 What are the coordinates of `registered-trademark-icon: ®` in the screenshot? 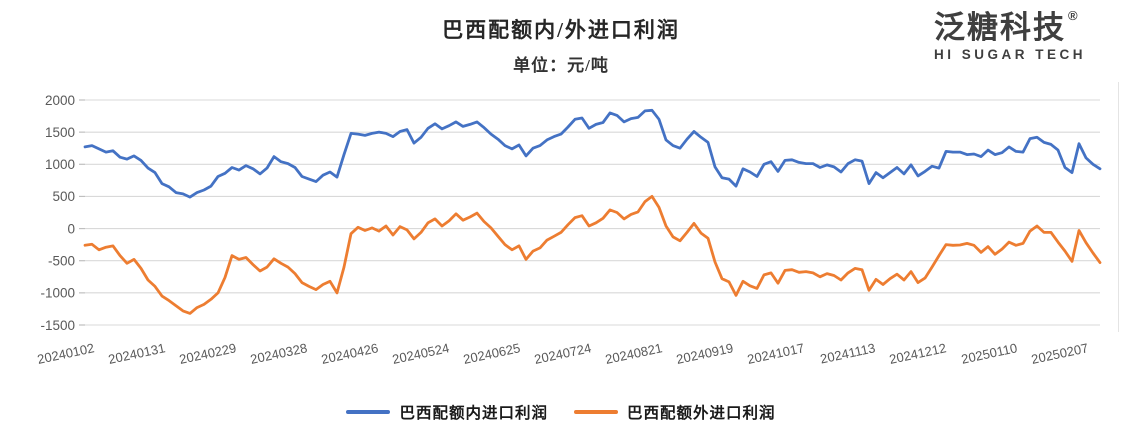 It's located at (1072, 15).